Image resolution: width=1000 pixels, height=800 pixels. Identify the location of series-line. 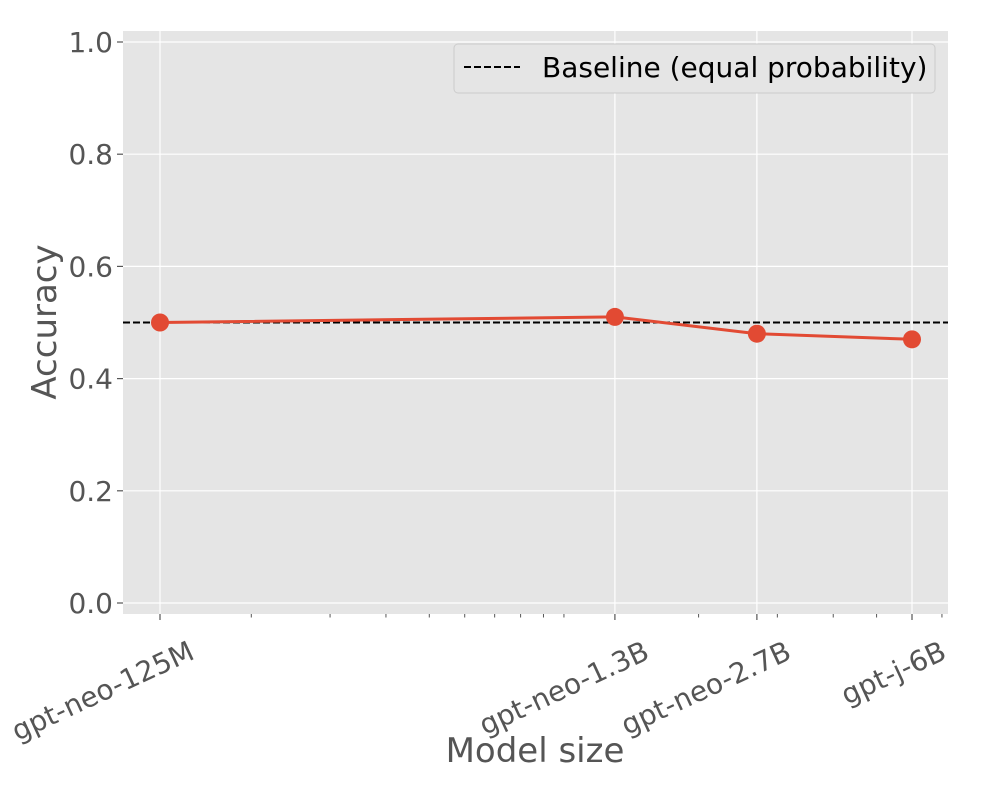
(536, 328).